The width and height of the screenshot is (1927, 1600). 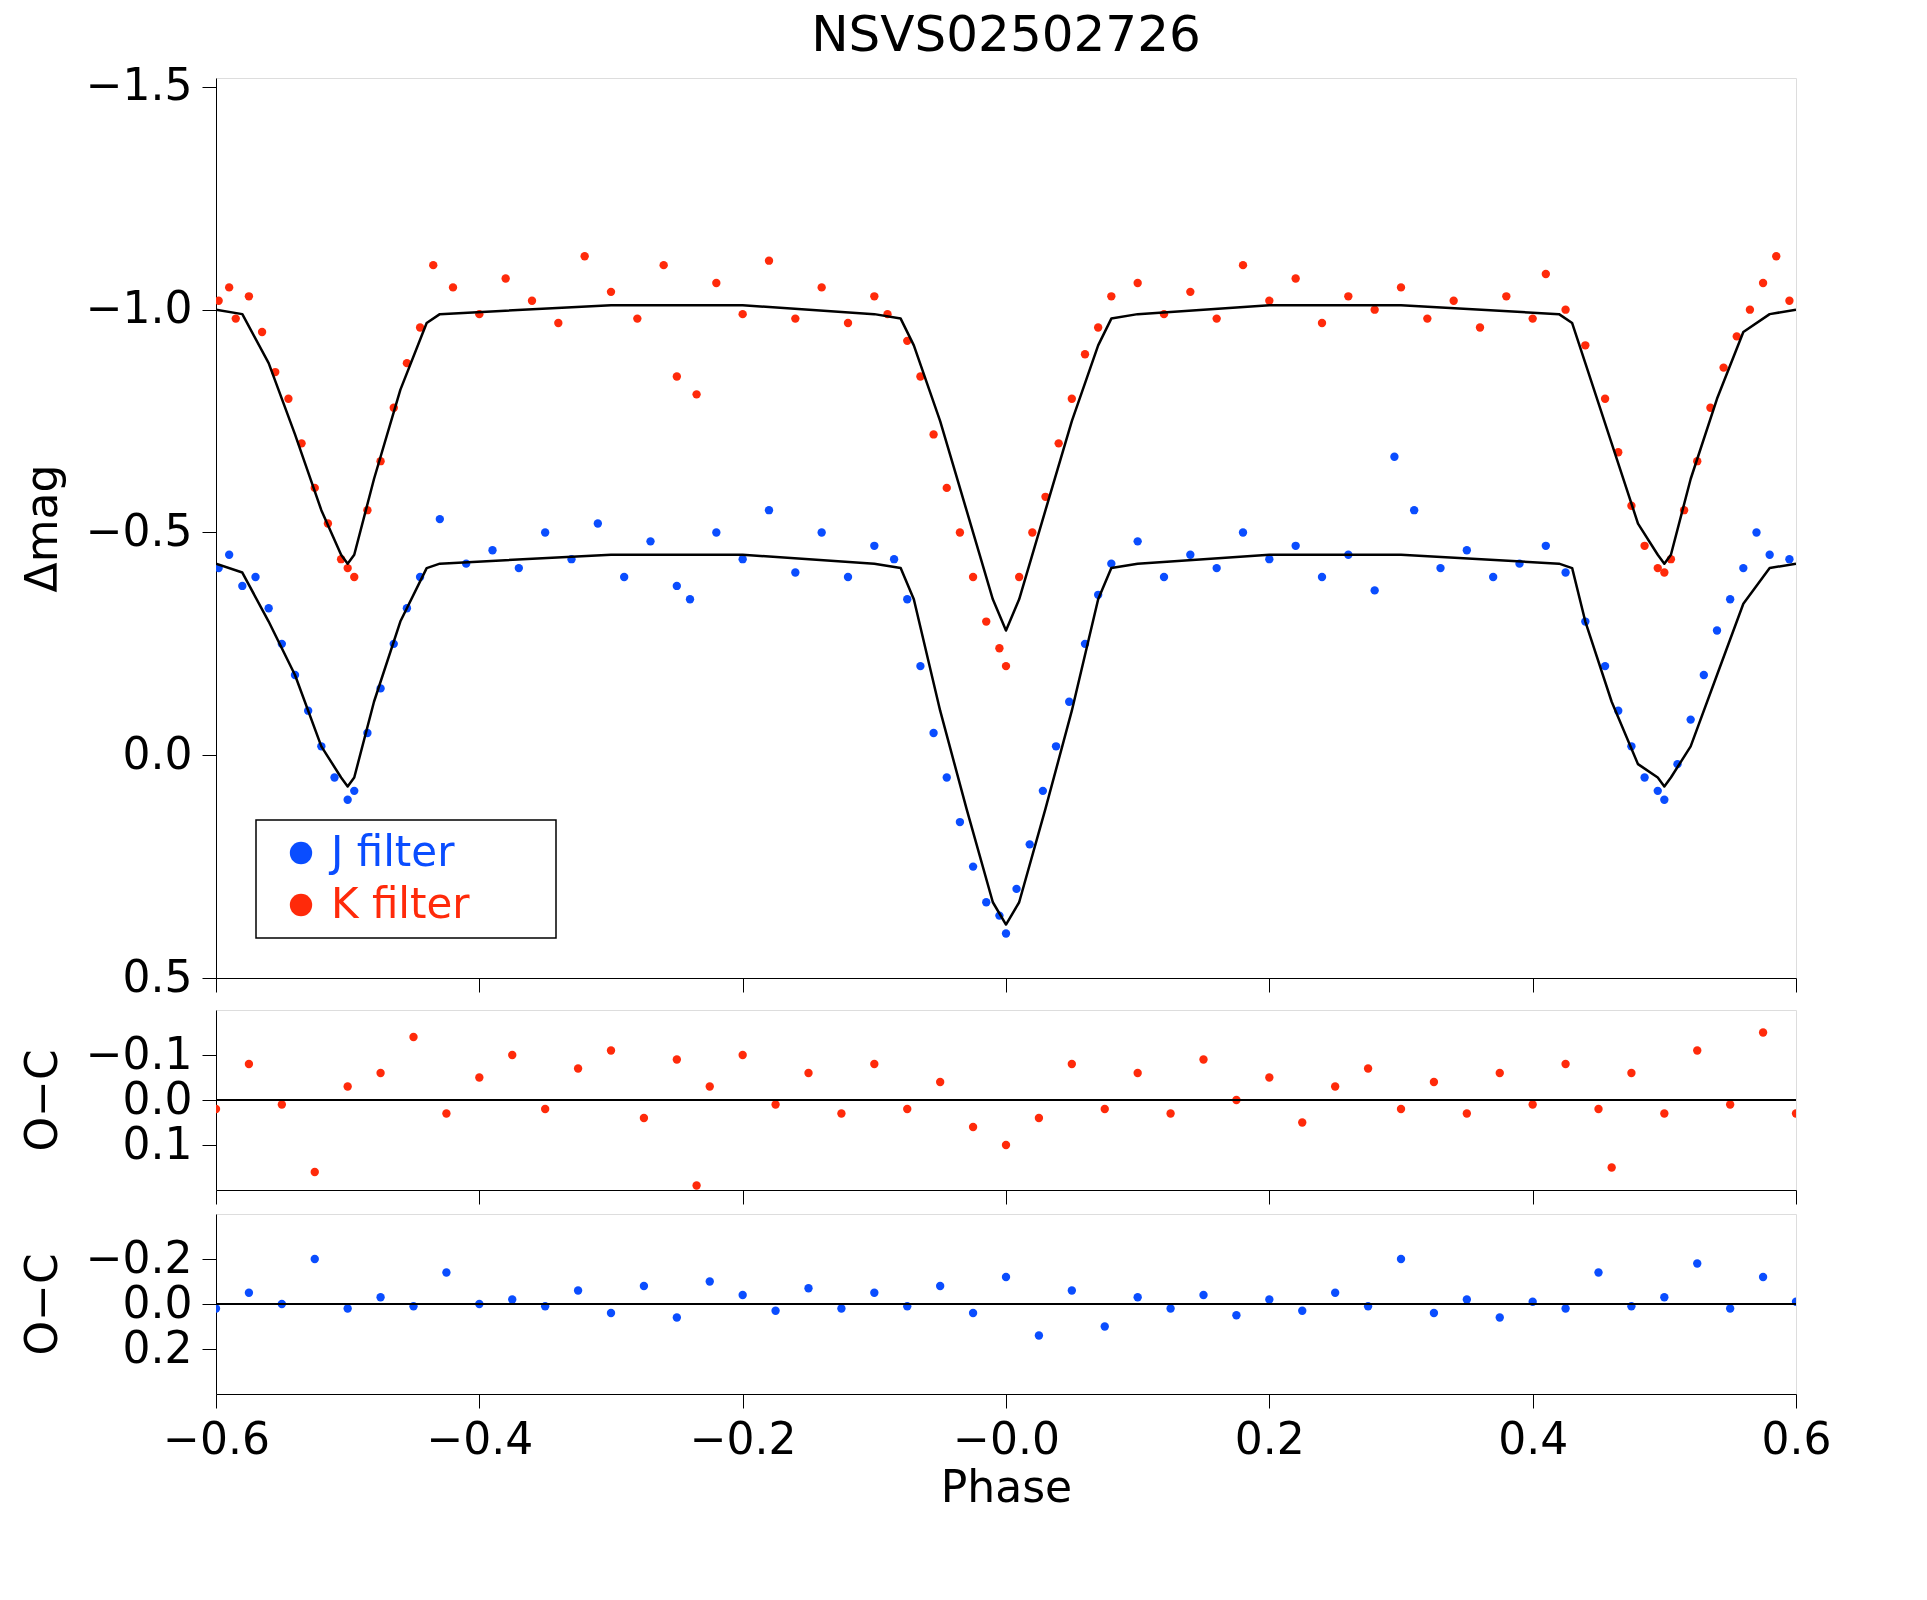 I want to click on x-tick-label: −0.4, so click(x=480, y=1438).